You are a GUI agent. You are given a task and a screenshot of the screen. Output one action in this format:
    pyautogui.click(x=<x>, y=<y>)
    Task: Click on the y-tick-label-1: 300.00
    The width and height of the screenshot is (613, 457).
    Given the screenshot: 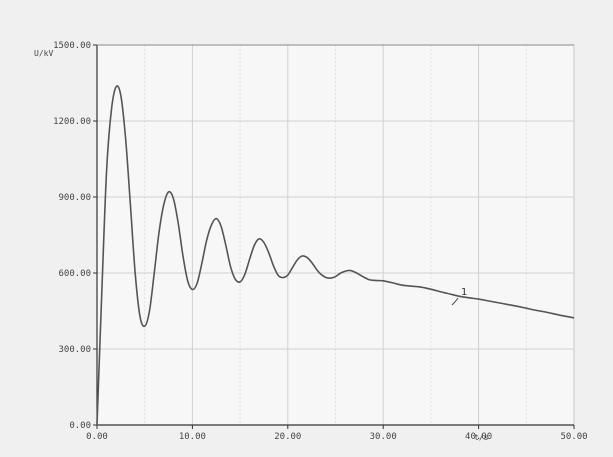 What is the action you would take?
    pyautogui.click(x=74, y=350)
    